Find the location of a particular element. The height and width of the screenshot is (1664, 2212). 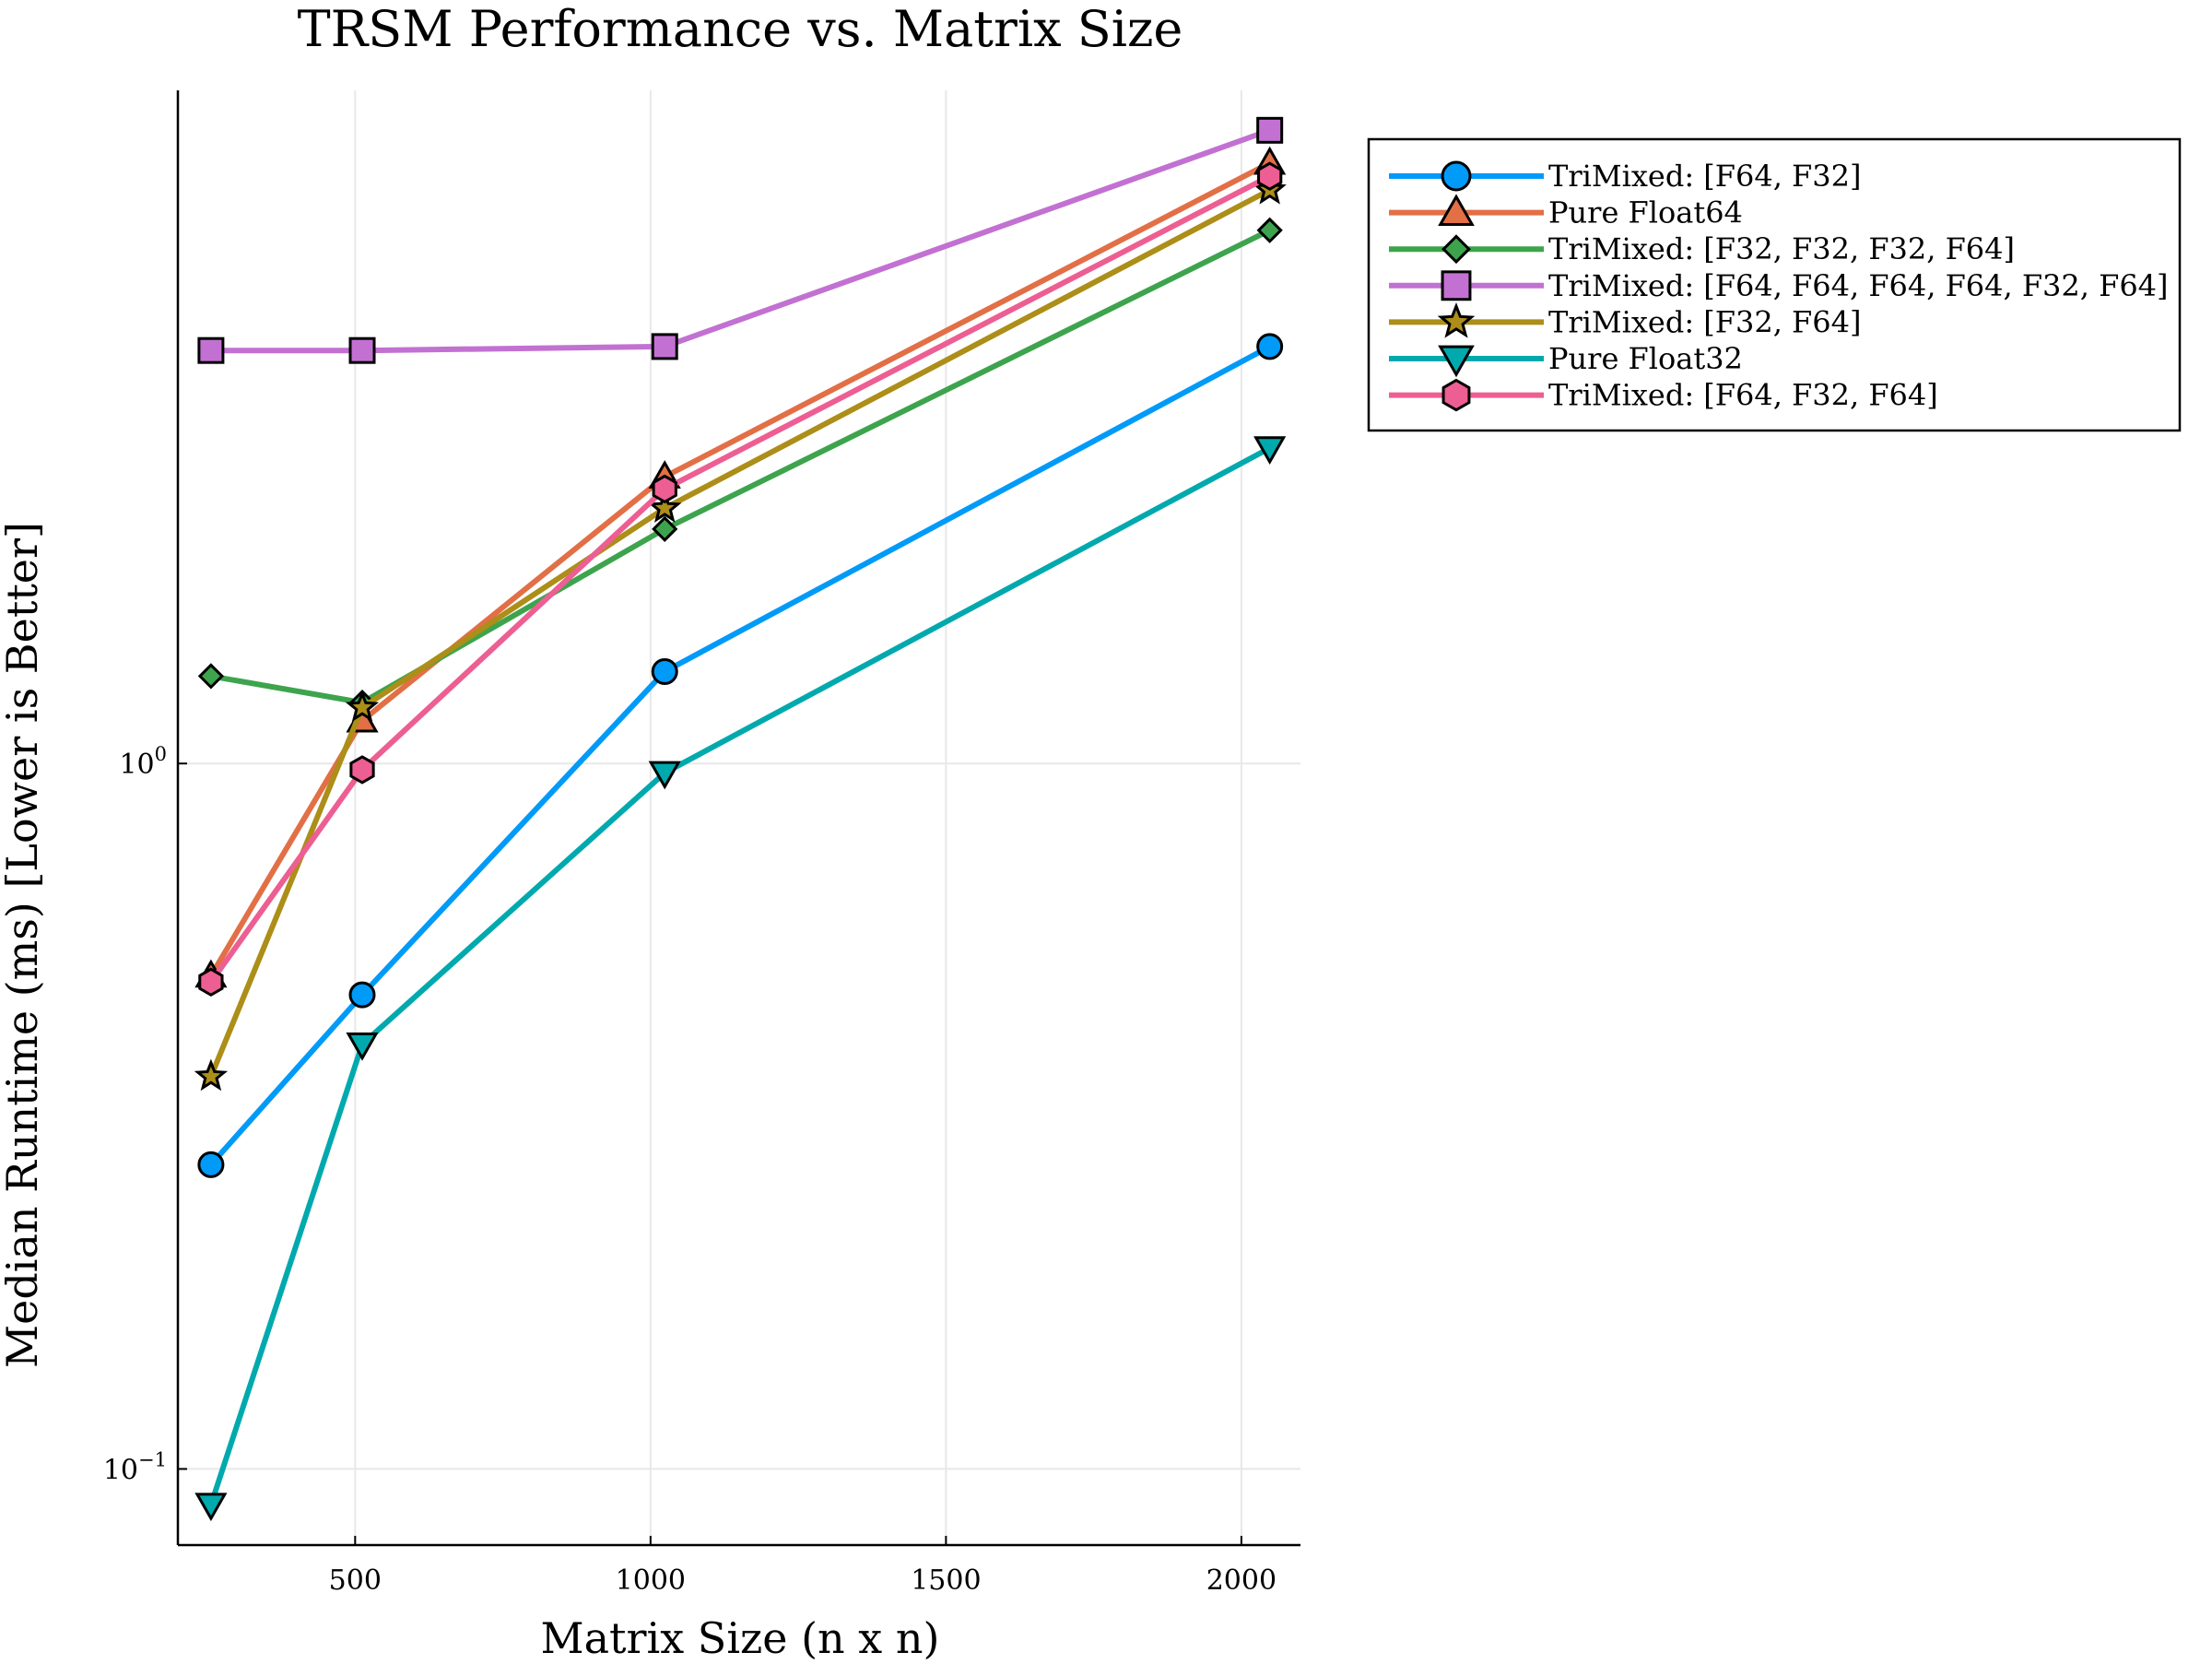

chart-title: TRSM Performance vs. Matrix Size is located at coordinates (740, 29).